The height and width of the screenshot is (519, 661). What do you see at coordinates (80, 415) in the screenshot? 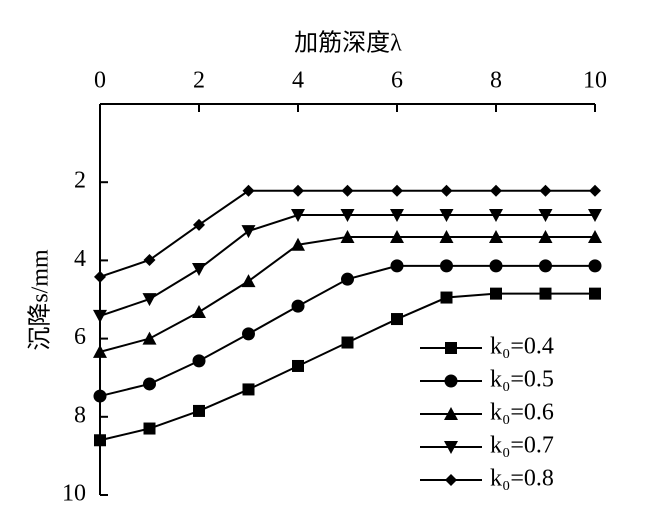
I see `y-tick-label: 8` at bounding box center [80, 415].